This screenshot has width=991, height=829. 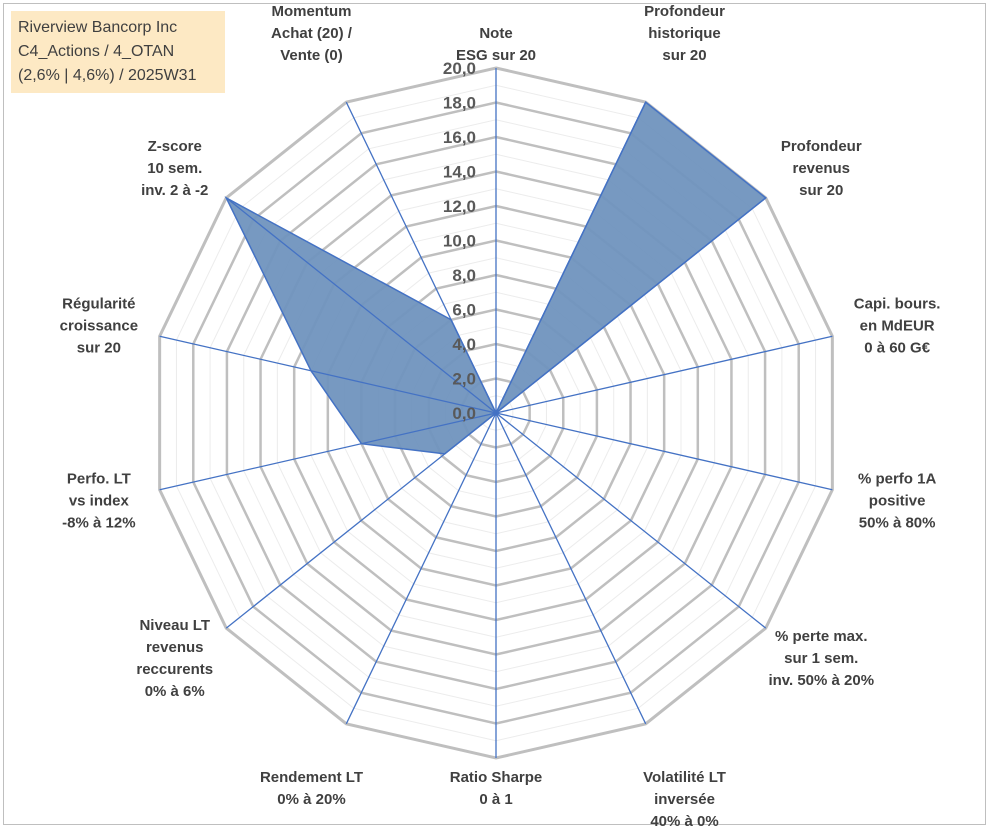 What do you see at coordinates (496, 44) in the screenshot?
I see `axis-label: Note ESG sur 20` at bounding box center [496, 44].